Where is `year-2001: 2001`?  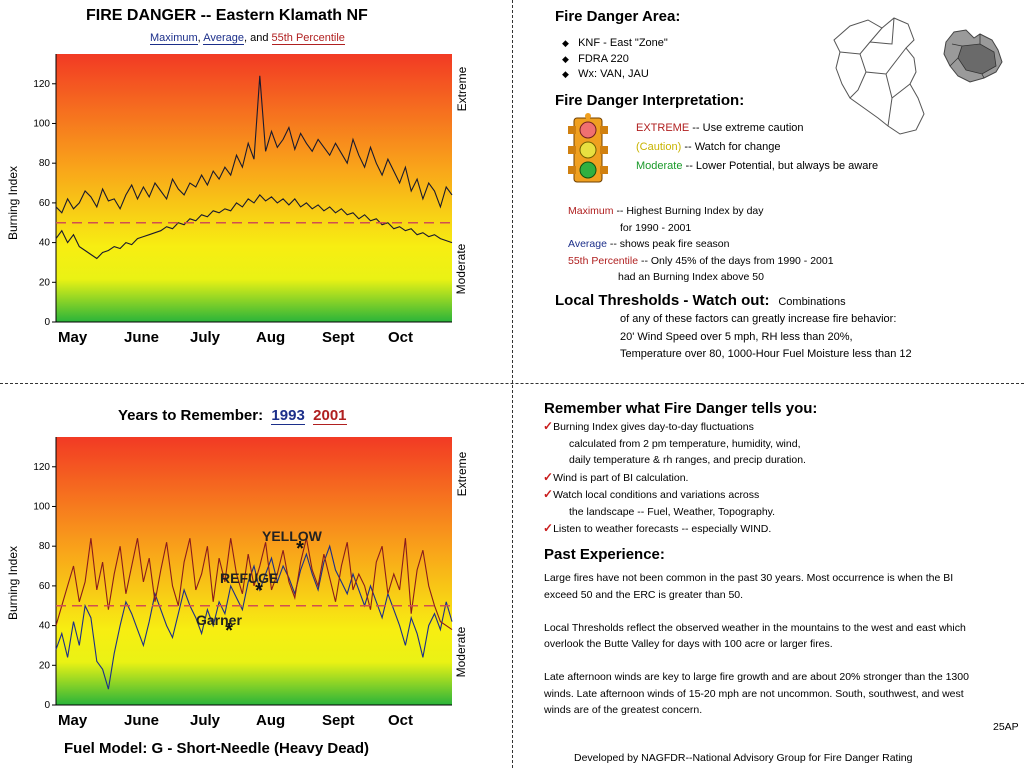 year-2001: 2001 is located at coordinates (330, 416).